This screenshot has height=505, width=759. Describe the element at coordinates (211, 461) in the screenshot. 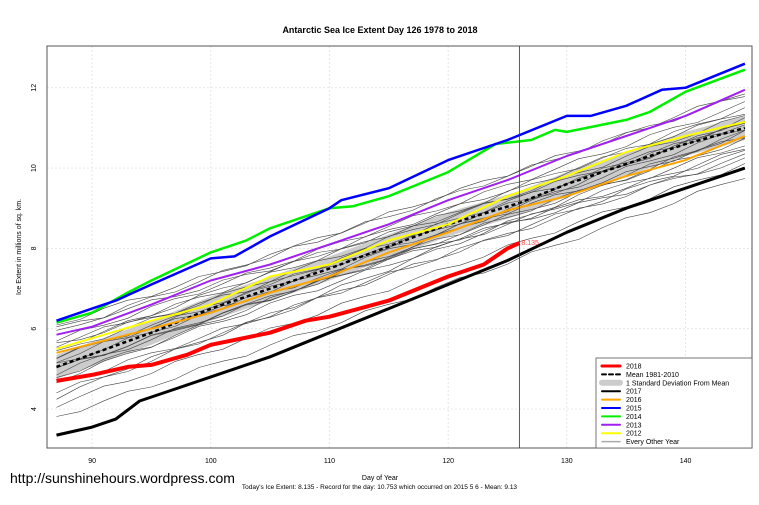

I see `x-tick-label: 100` at that location.